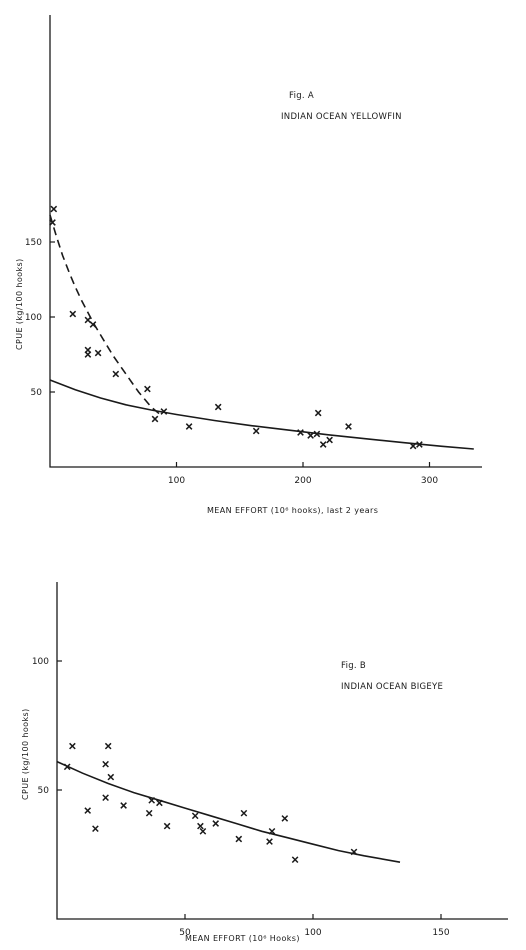  Describe the element at coordinates (440, 933) in the screenshot. I see `fig-b-x-tick-label-2: 150` at that location.